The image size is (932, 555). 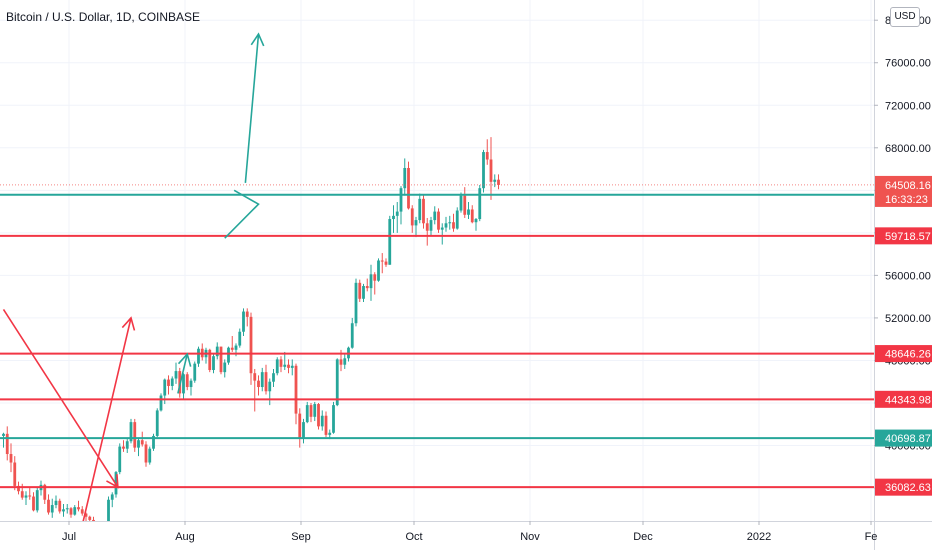 I want to click on level-price-label: 48646.26, so click(x=908, y=355).